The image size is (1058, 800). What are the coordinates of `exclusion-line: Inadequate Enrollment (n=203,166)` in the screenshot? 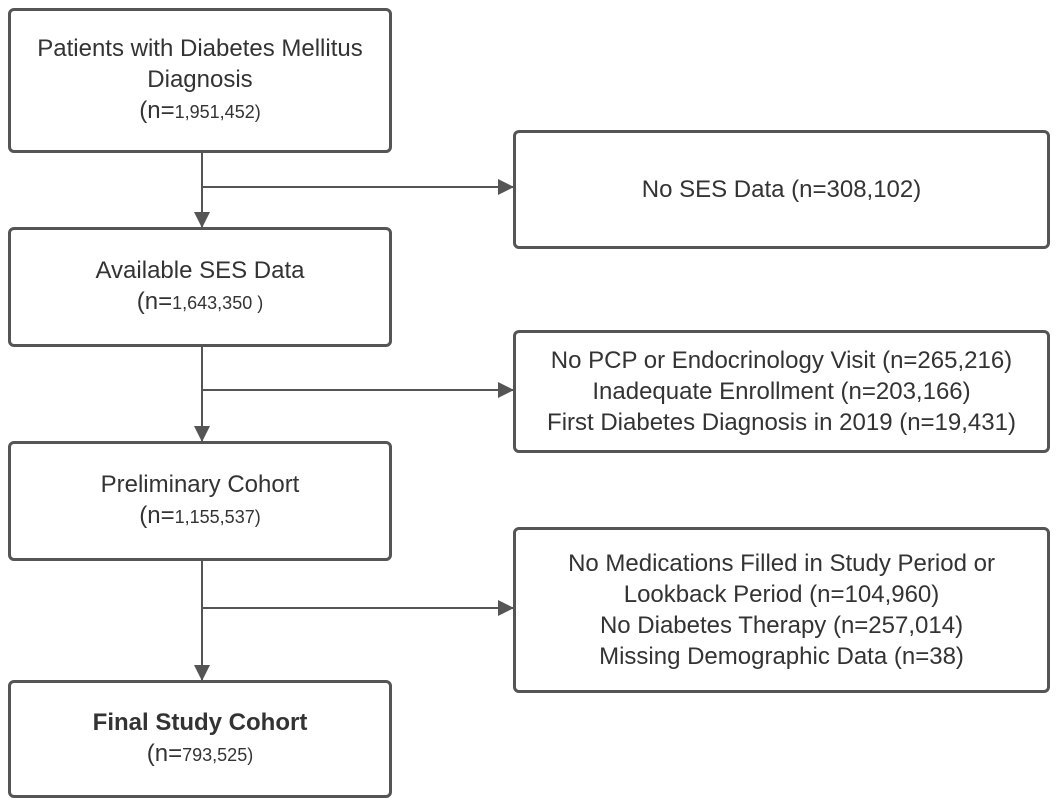 It's located at (781, 391).